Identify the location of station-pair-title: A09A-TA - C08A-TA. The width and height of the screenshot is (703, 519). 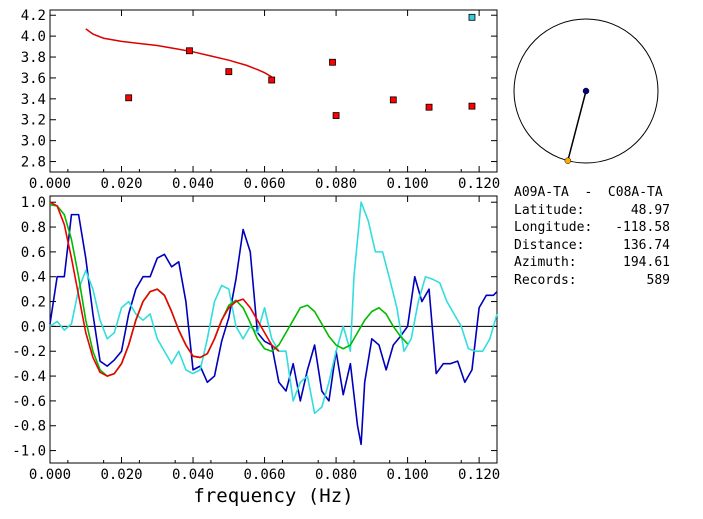
(588, 192).